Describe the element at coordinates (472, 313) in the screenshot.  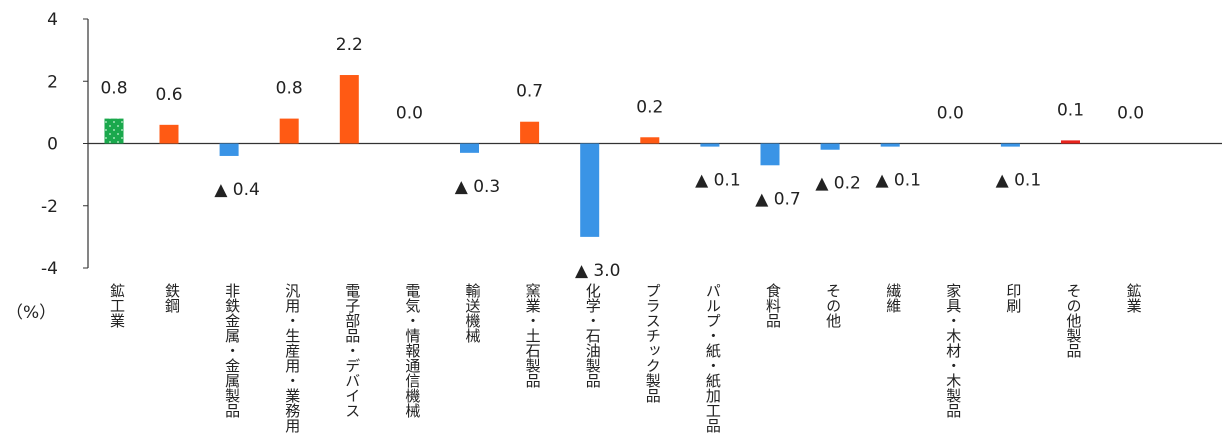
I see `x-category-label: 輸送機械` at that location.